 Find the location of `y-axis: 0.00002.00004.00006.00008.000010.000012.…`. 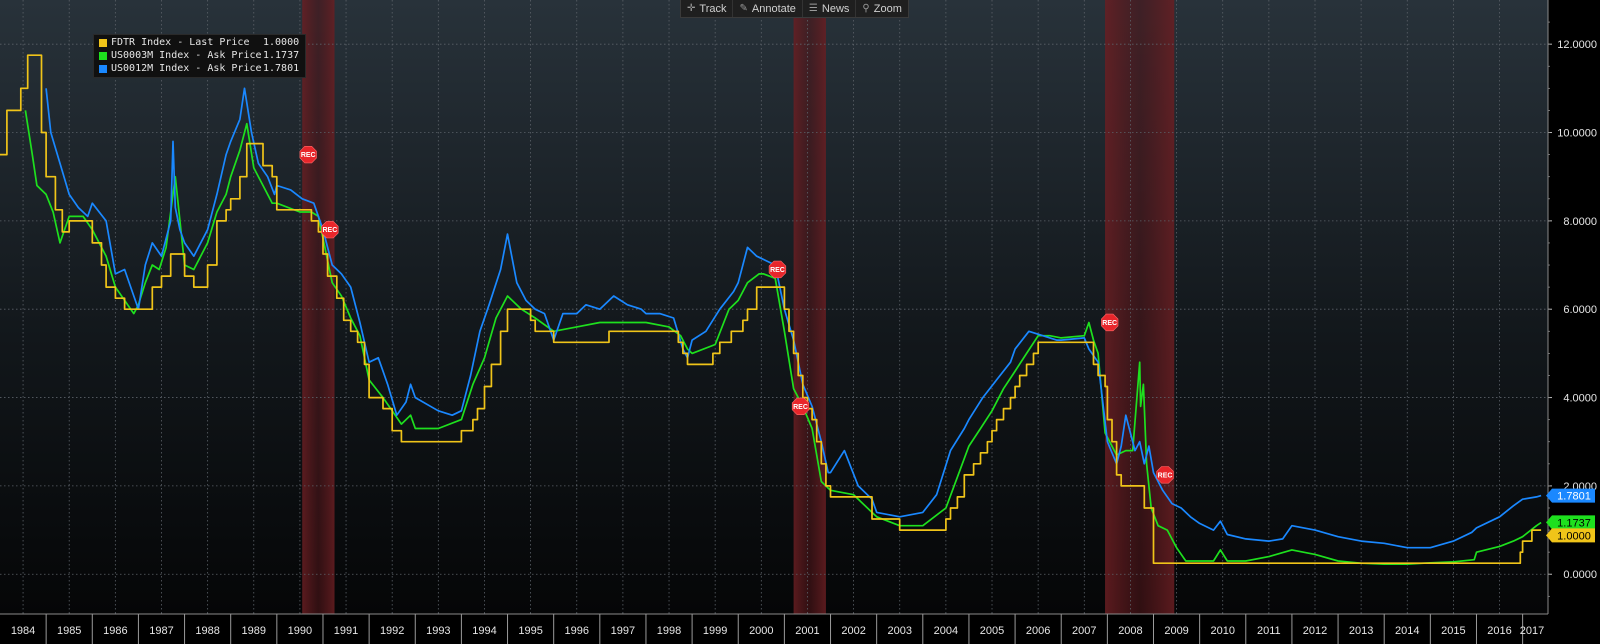

y-axis: 0.00002.00004.00006.00008.000010.000012.… is located at coordinates (1572, 309).